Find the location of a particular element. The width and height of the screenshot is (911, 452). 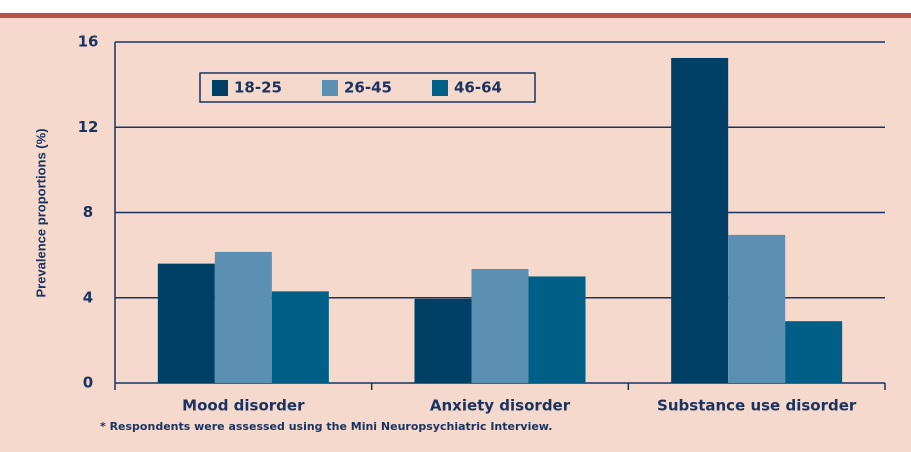

y-tick-label: 16 is located at coordinates (88, 42).